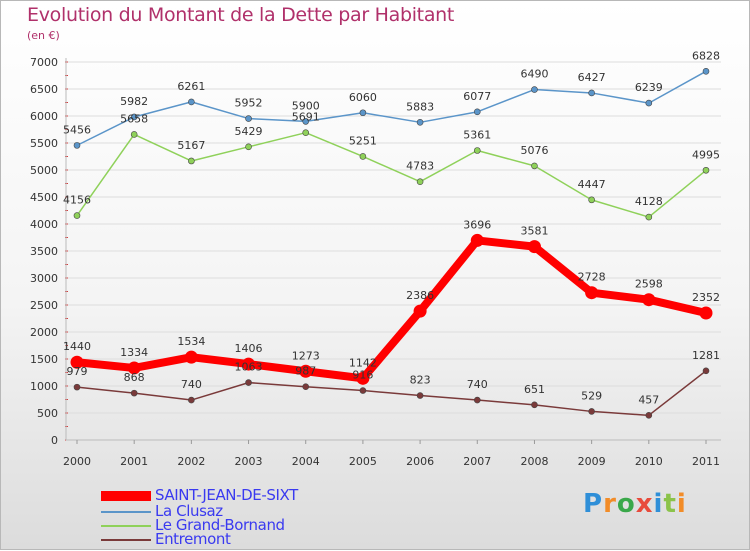 The image size is (750, 551). What do you see at coordinates (44, 89) in the screenshot?
I see `y-tick-label: 6500` at bounding box center [44, 89].